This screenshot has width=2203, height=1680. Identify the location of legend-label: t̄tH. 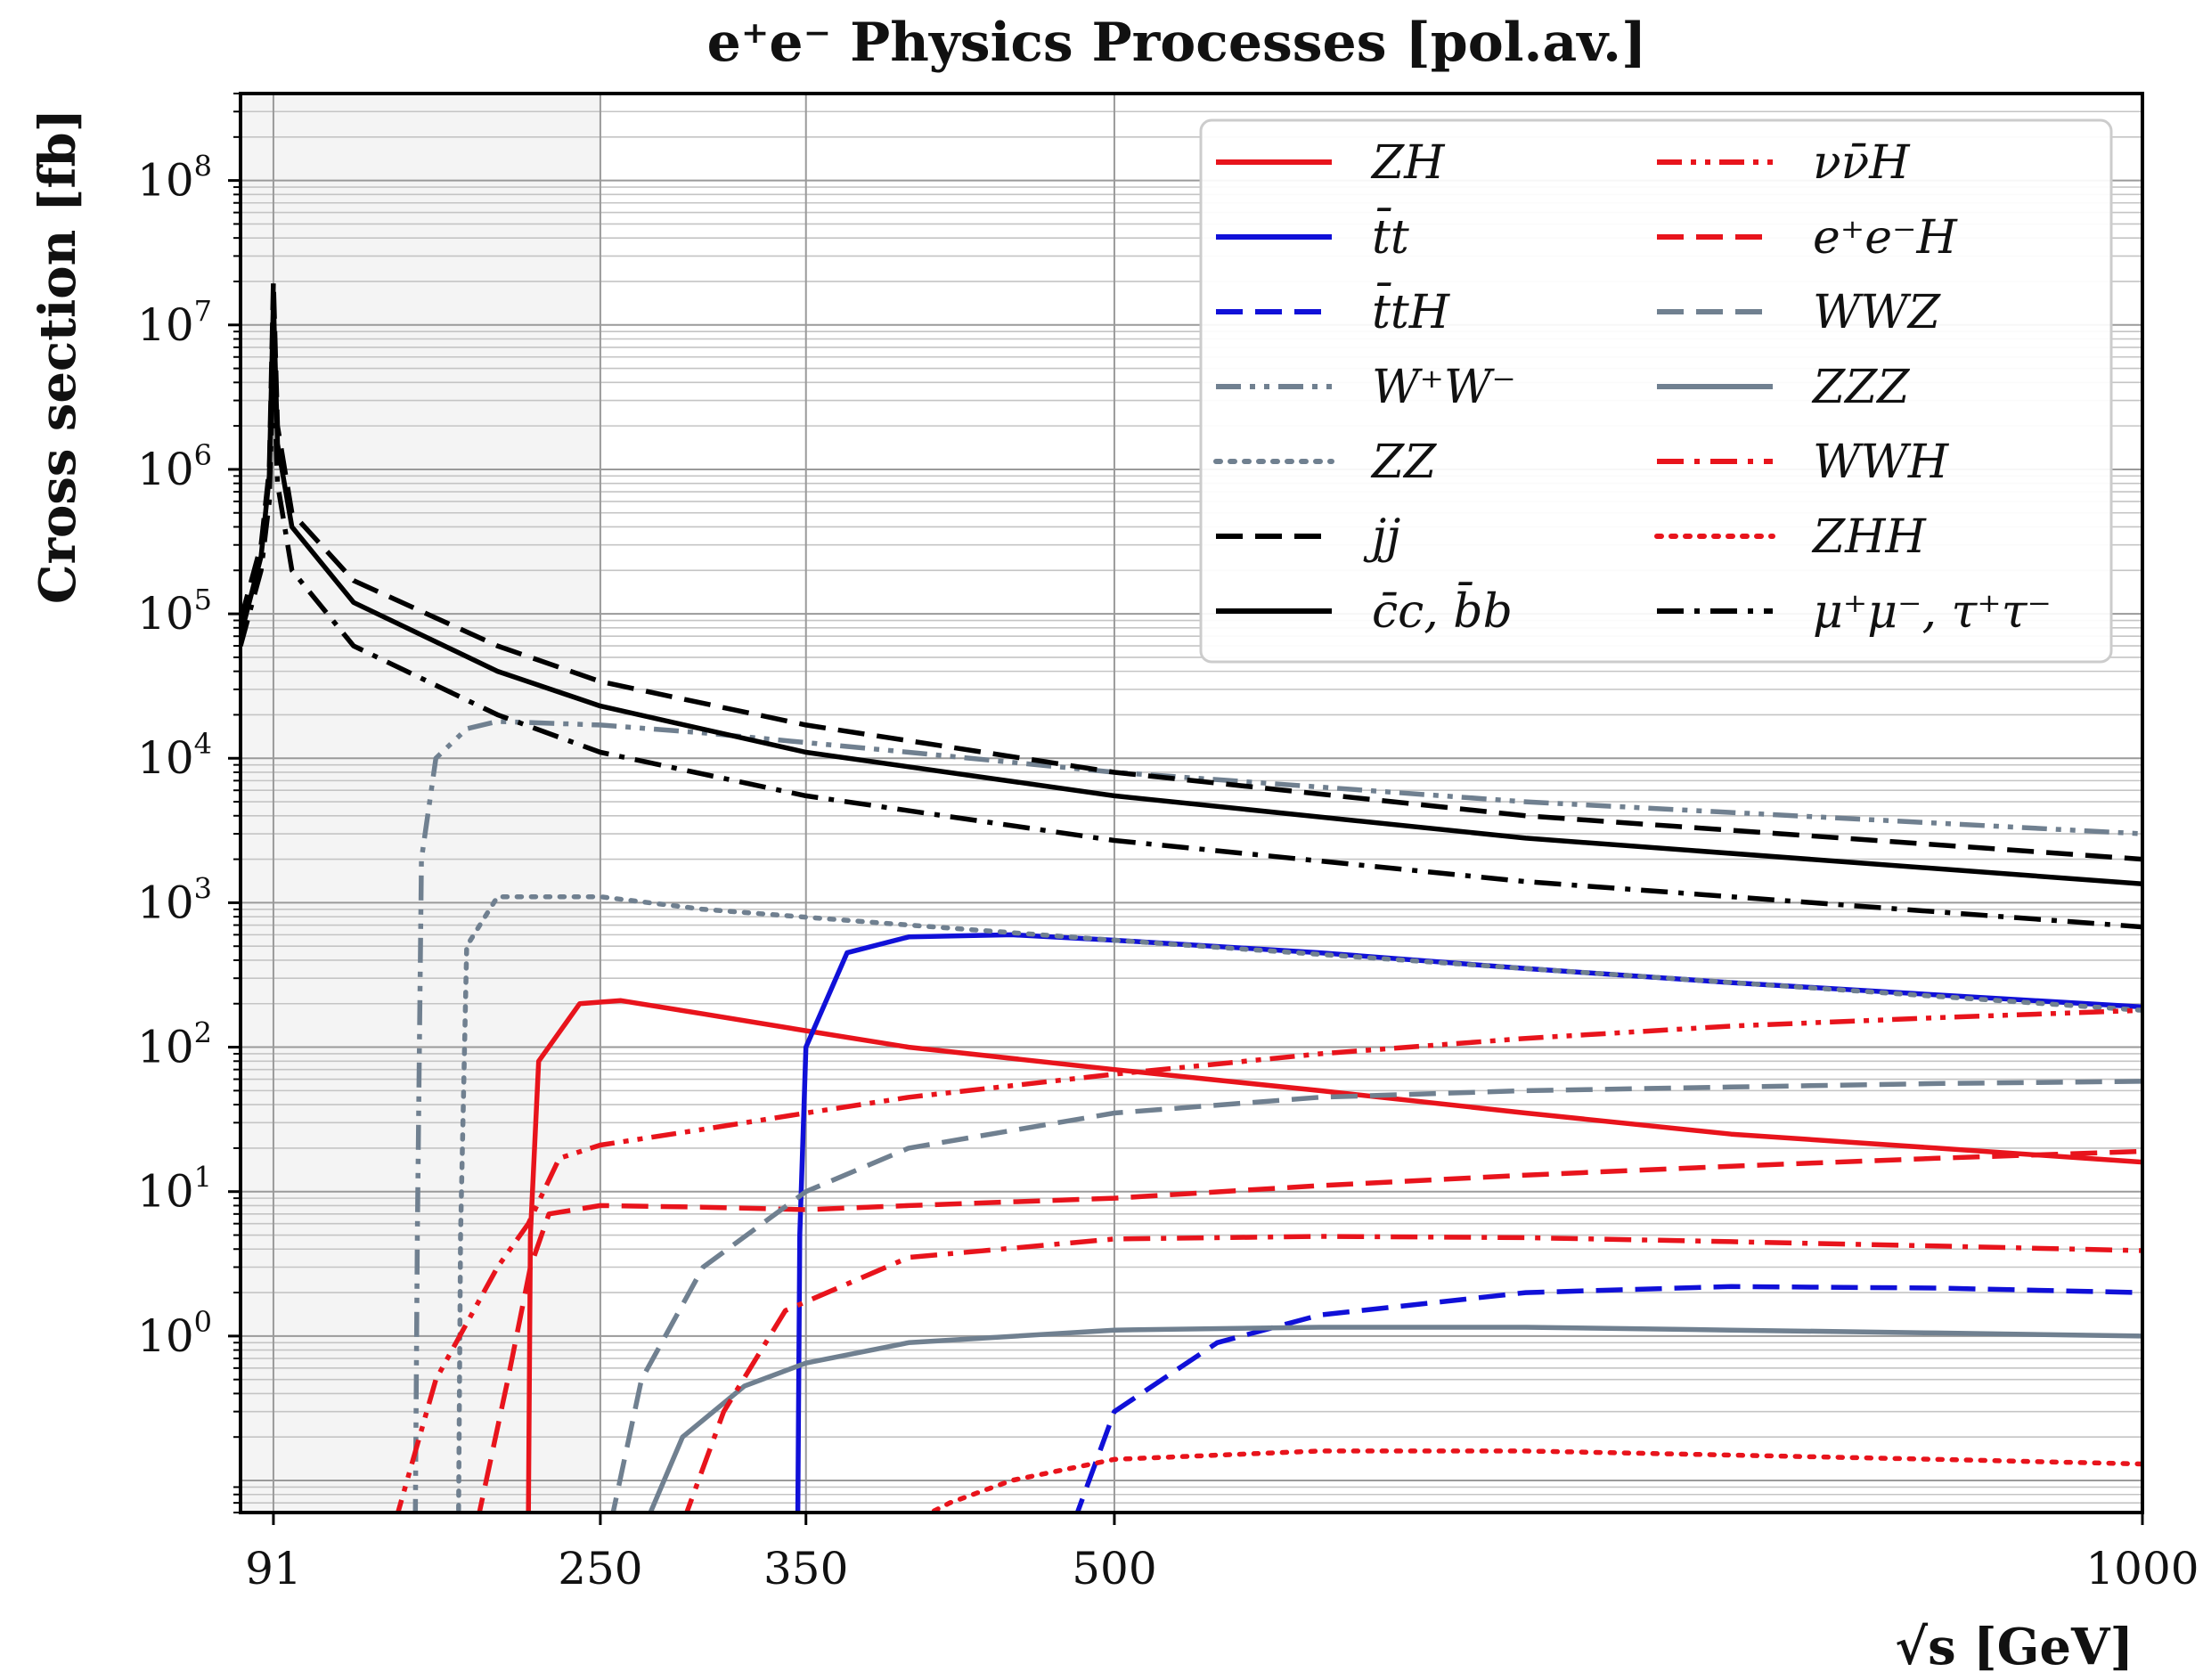
(1411, 311).